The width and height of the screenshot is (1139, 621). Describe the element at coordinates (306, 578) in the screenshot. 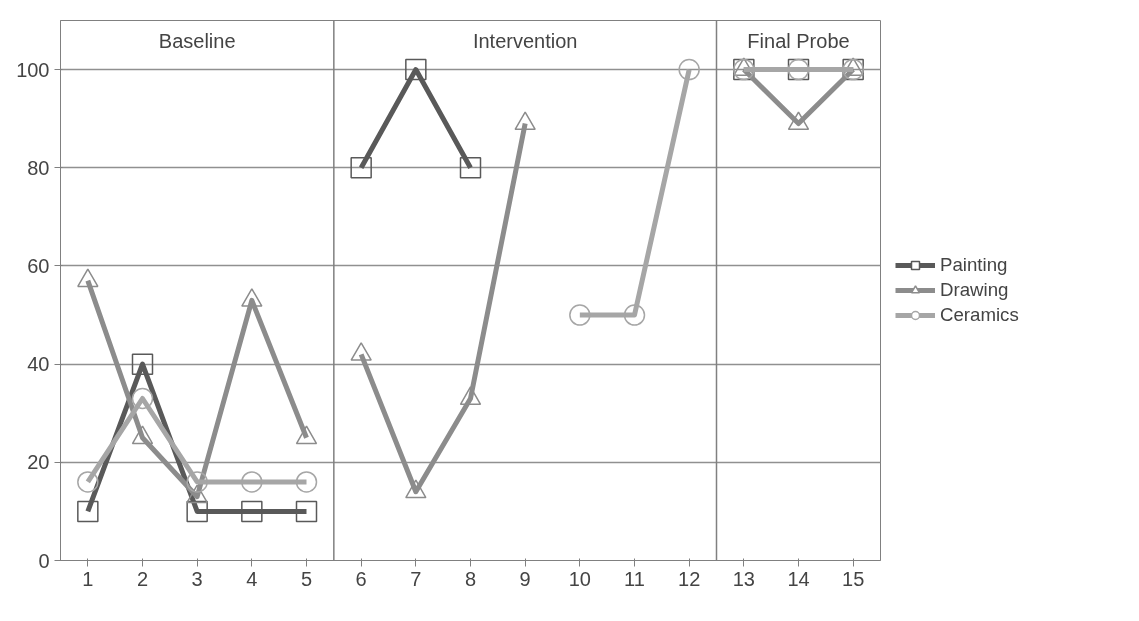

I see `x-tick-label: 5` at that location.